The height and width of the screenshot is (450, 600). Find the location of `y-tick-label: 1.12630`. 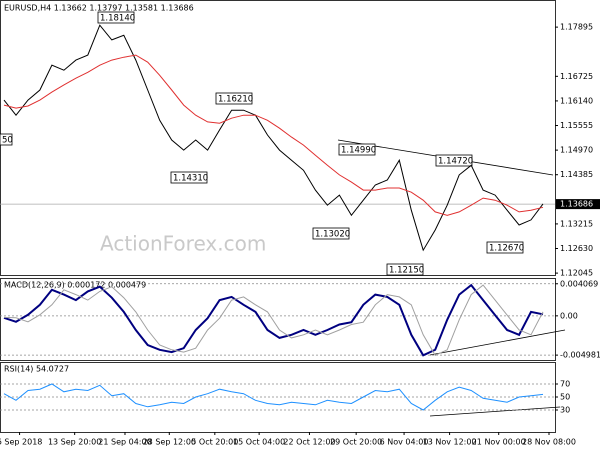

y-tick-label: 1.12630 is located at coordinates (576, 248).